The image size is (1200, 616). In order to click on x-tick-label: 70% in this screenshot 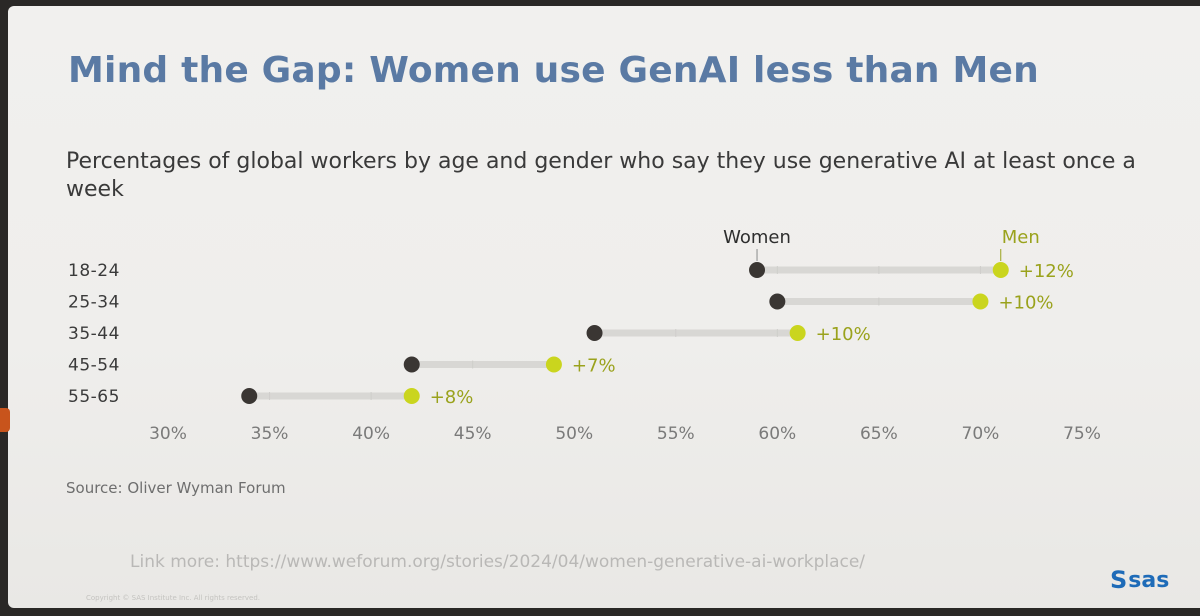, I will do `click(981, 434)`.